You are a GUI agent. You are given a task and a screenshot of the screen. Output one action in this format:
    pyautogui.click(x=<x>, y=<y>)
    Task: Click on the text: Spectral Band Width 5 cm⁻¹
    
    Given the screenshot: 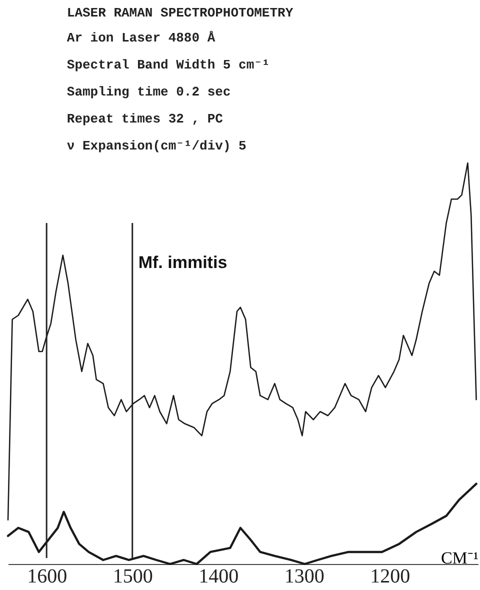 What is the action you would take?
    pyautogui.click(x=168, y=64)
    